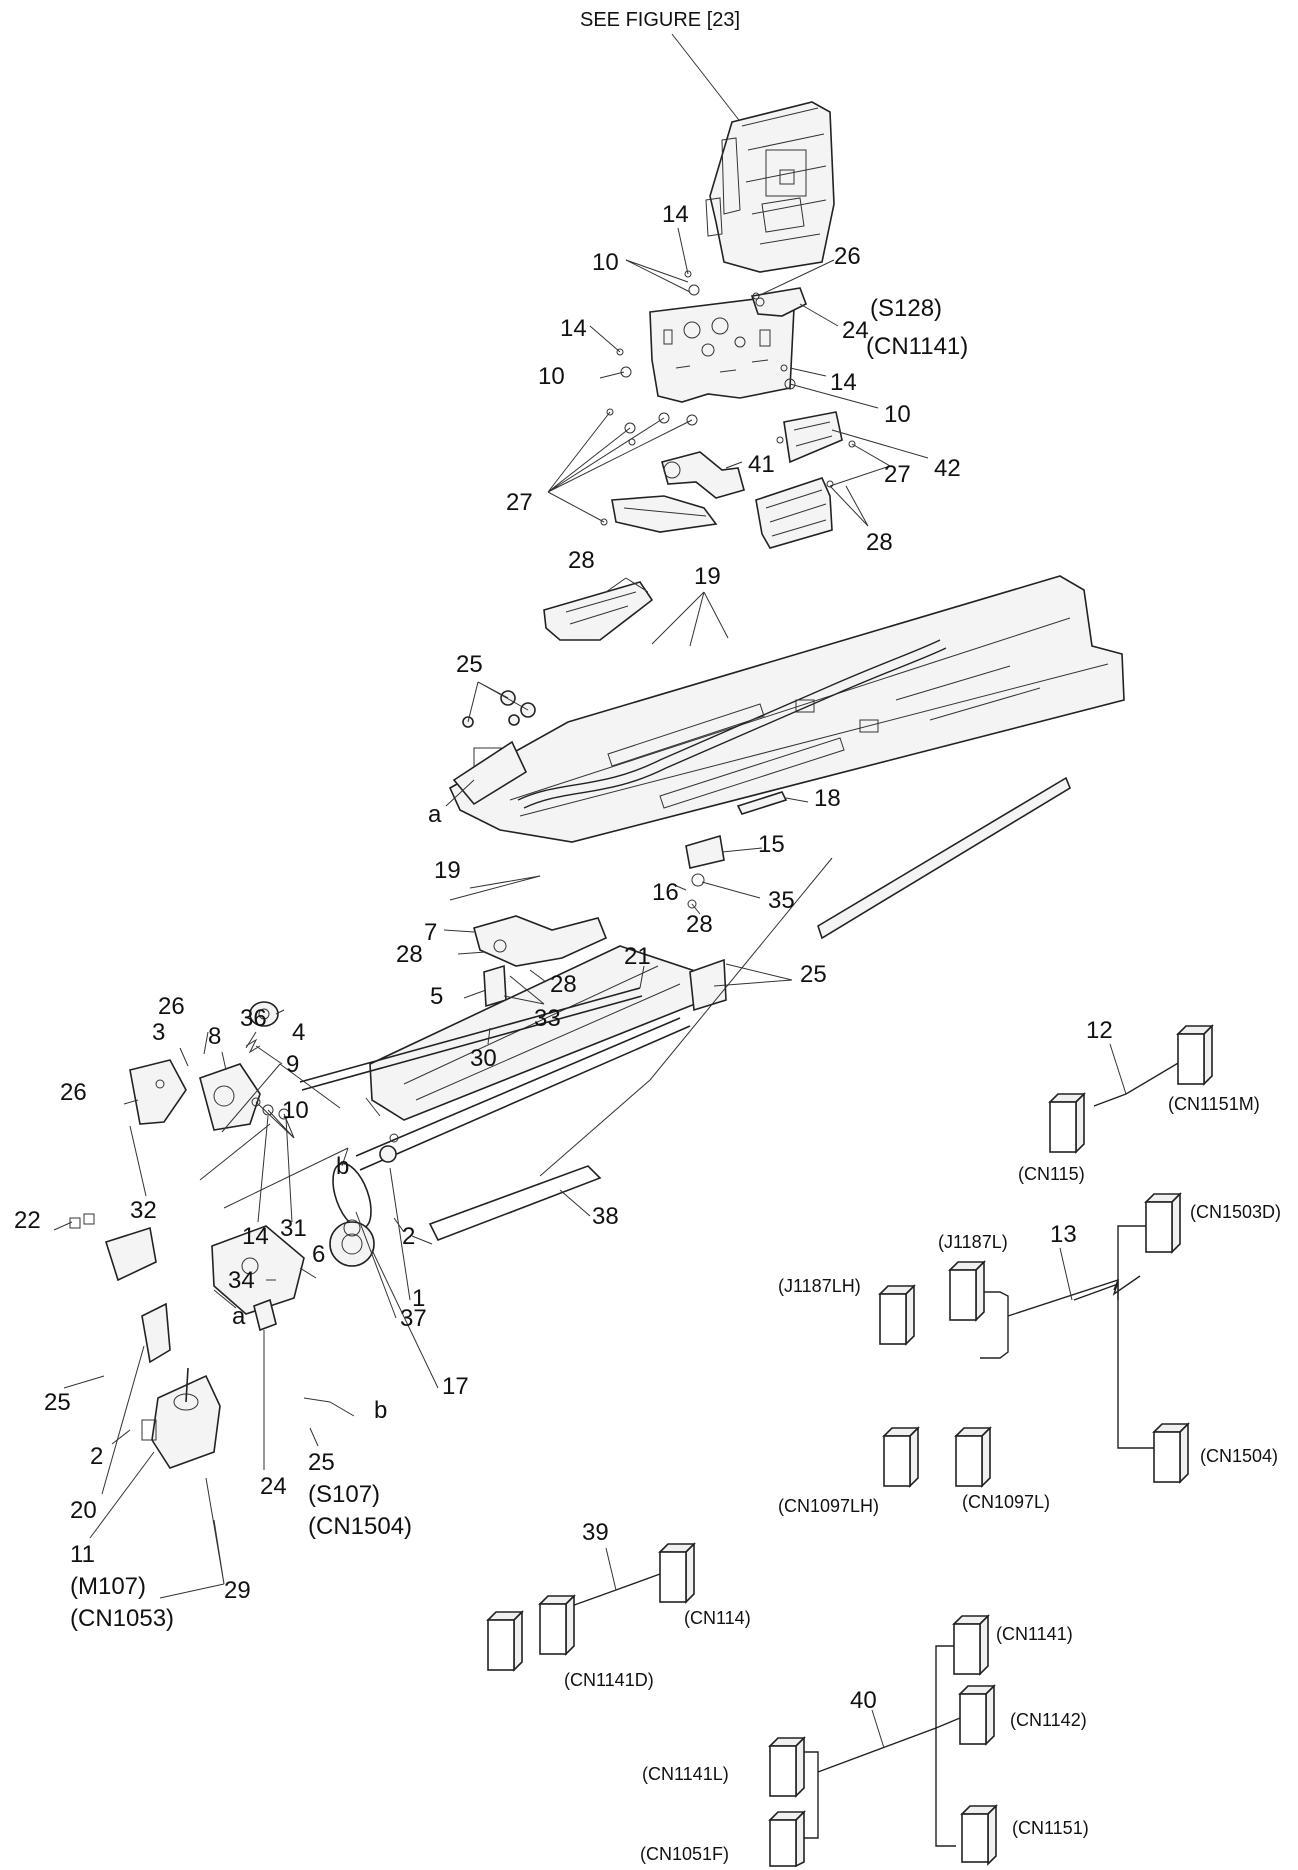 The image size is (1298, 1870). What do you see at coordinates (344, 1494) in the screenshot?
I see `callout-25-switch-code: (S107)` at bounding box center [344, 1494].